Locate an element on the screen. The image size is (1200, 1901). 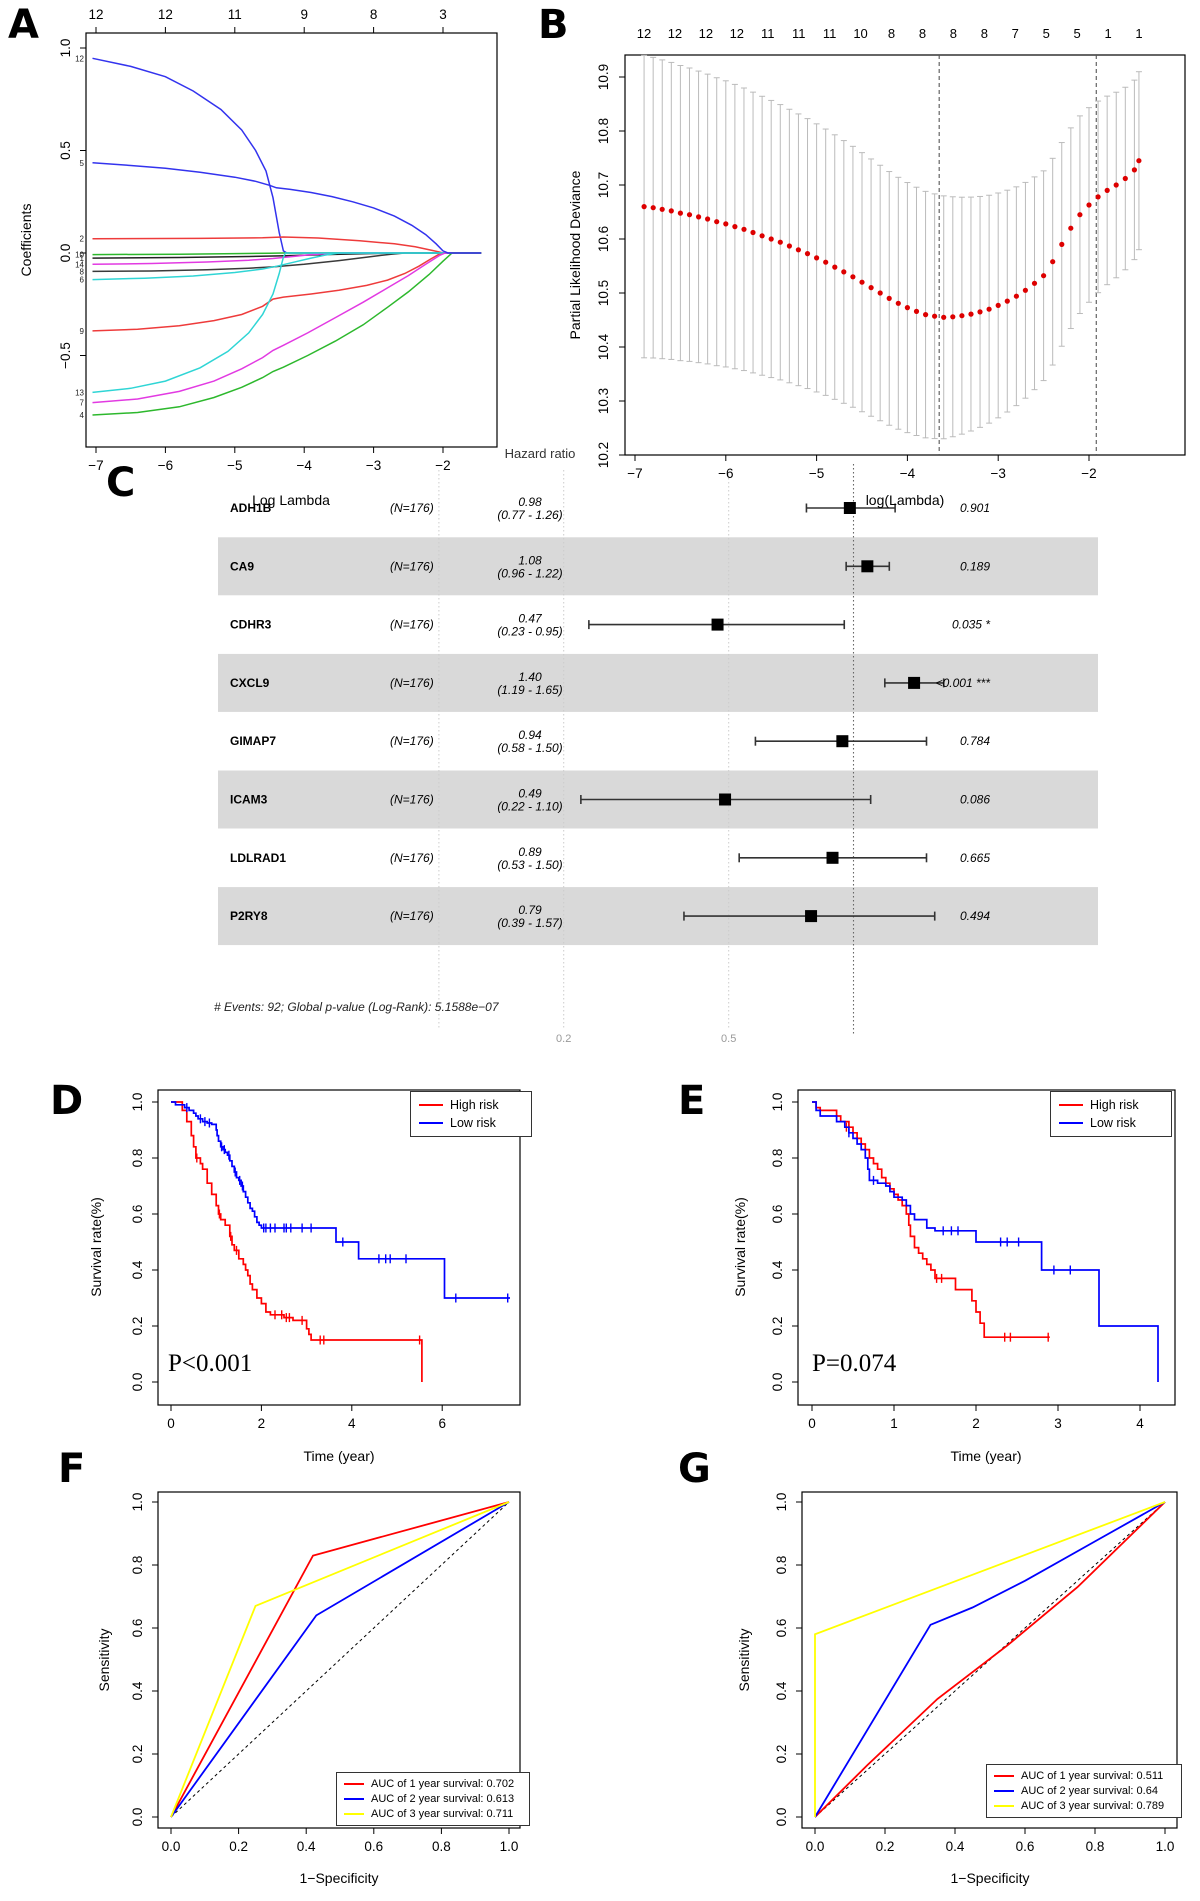
auc-3yr-line-swatch is located at coordinates (354, 1814).